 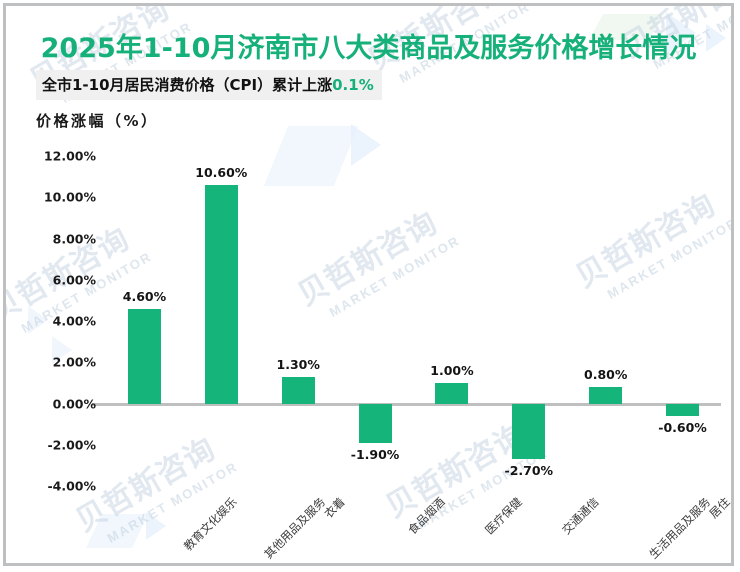 What do you see at coordinates (71, 486) in the screenshot?
I see `y-axis-tick-label: -4.00%` at bounding box center [71, 486].